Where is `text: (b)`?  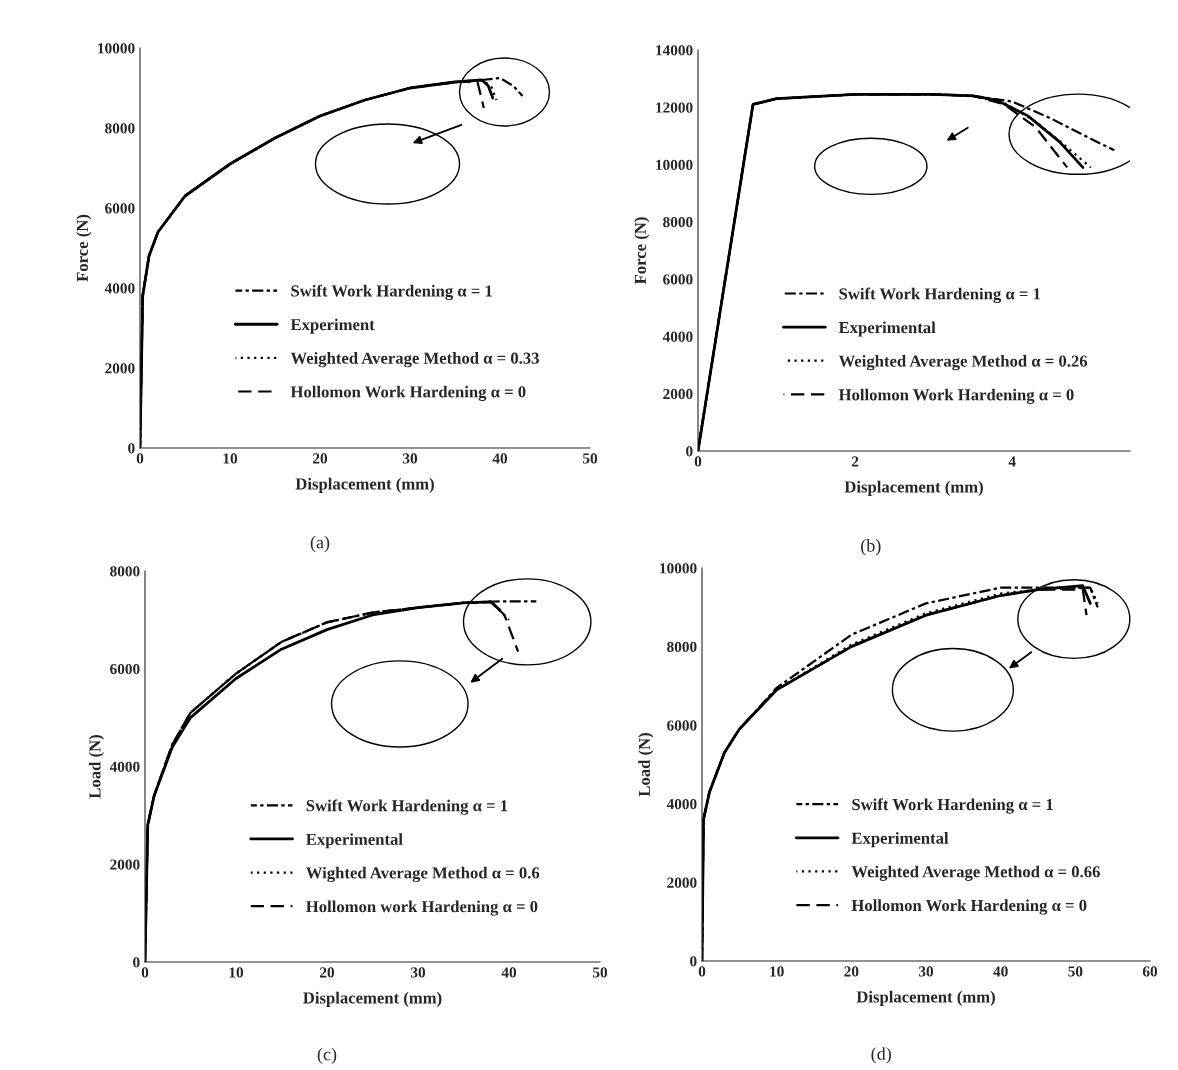
text: (b) is located at coordinates (871, 547).